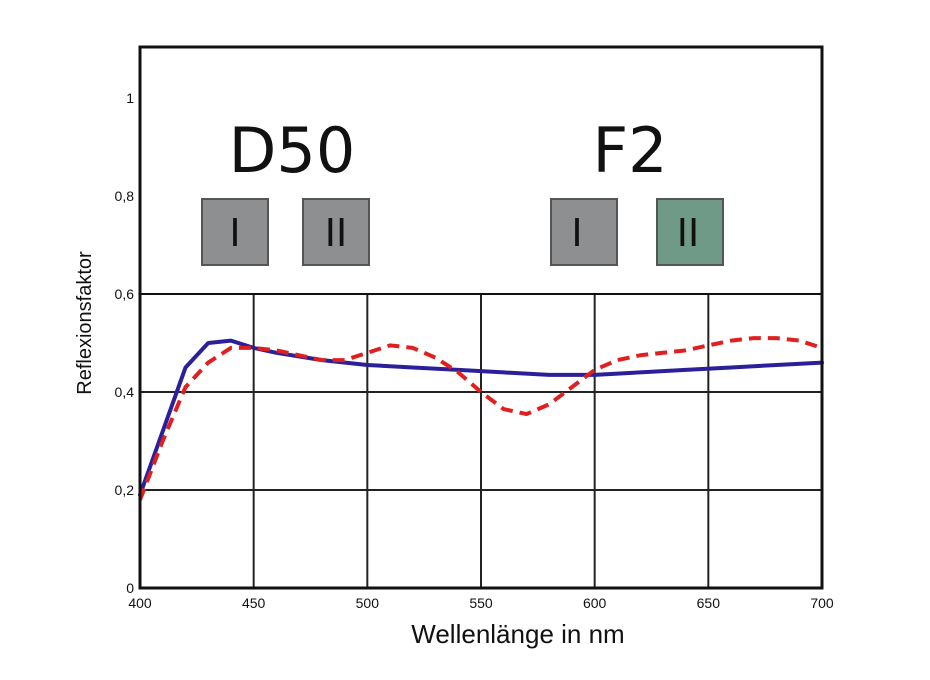 This screenshot has height=680, width=930. What do you see at coordinates (595, 603) in the screenshot?
I see `x-tick-label: 600` at bounding box center [595, 603].